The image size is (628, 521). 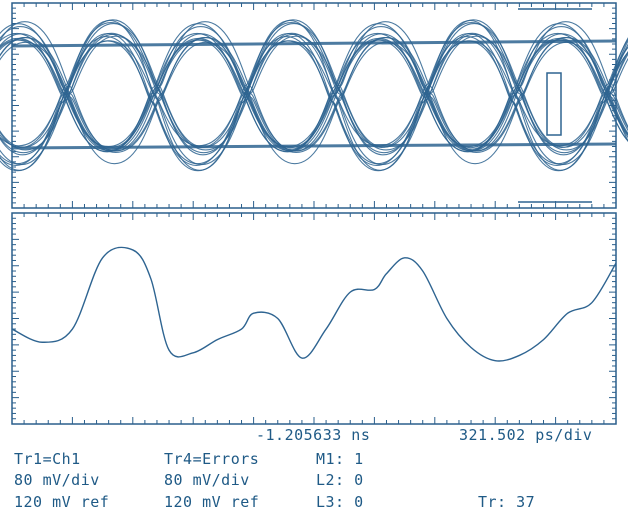 What do you see at coordinates (47, 459) in the screenshot?
I see `tr1-source-label: Tr1=Ch1` at bounding box center [47, 459].